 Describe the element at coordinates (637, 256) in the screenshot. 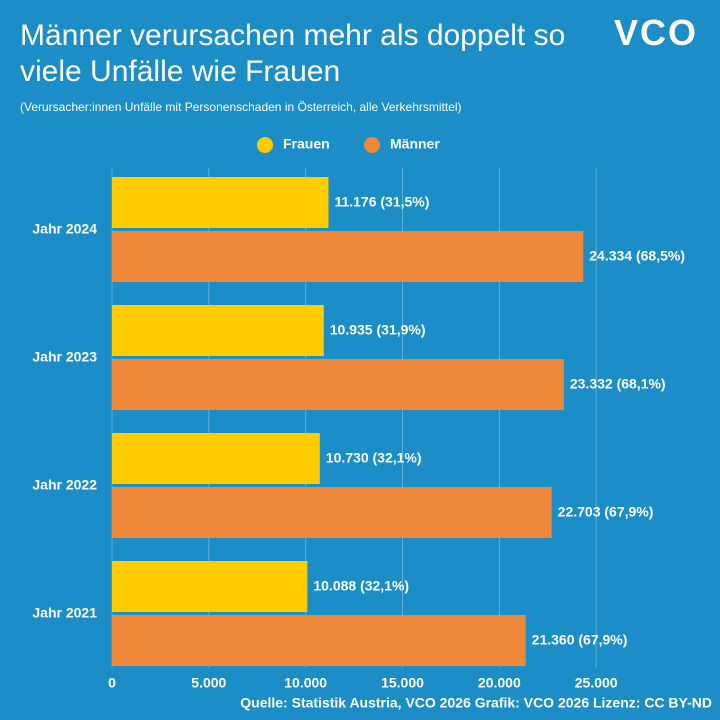

I see `value-label: 24.334 (68,5%)` at that location.